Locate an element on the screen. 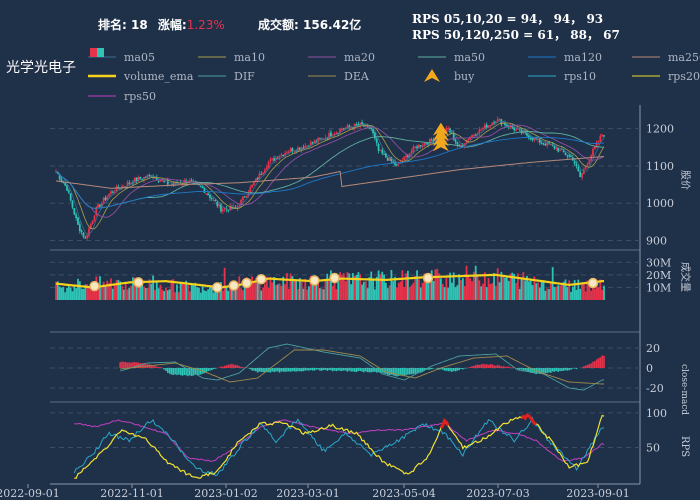  legend-label-rps20: rps20 is located at coordinates (684, 76).